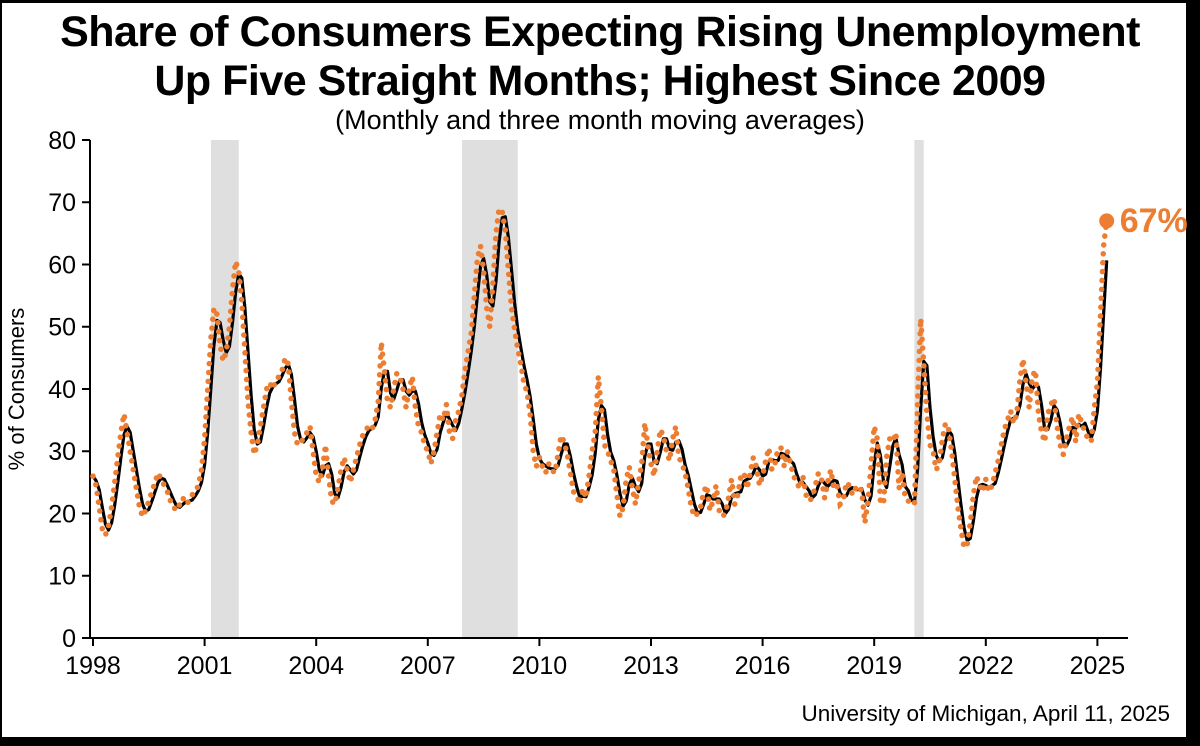 The height and width of the screenshot is (746, 1200). Describe the element at coordinates (1107, 221) in the screenshot. I see `latest-value-marker` at that location.